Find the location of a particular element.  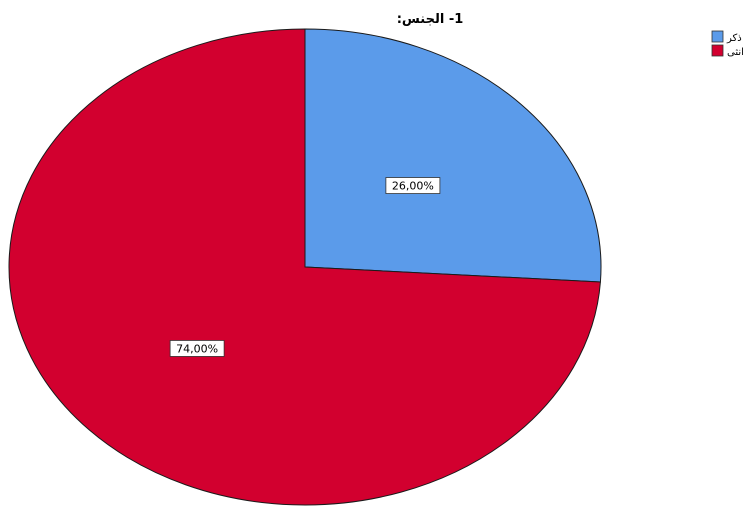

legend-label-1: ذكر is located at coordinates (734, 38).